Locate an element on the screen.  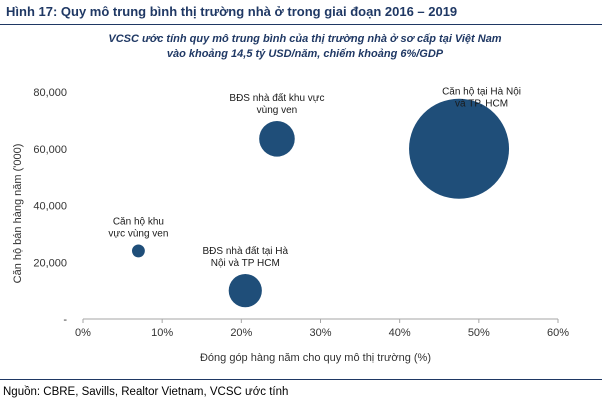
x-tick-label: 60% is located at coordinates (558, 333).